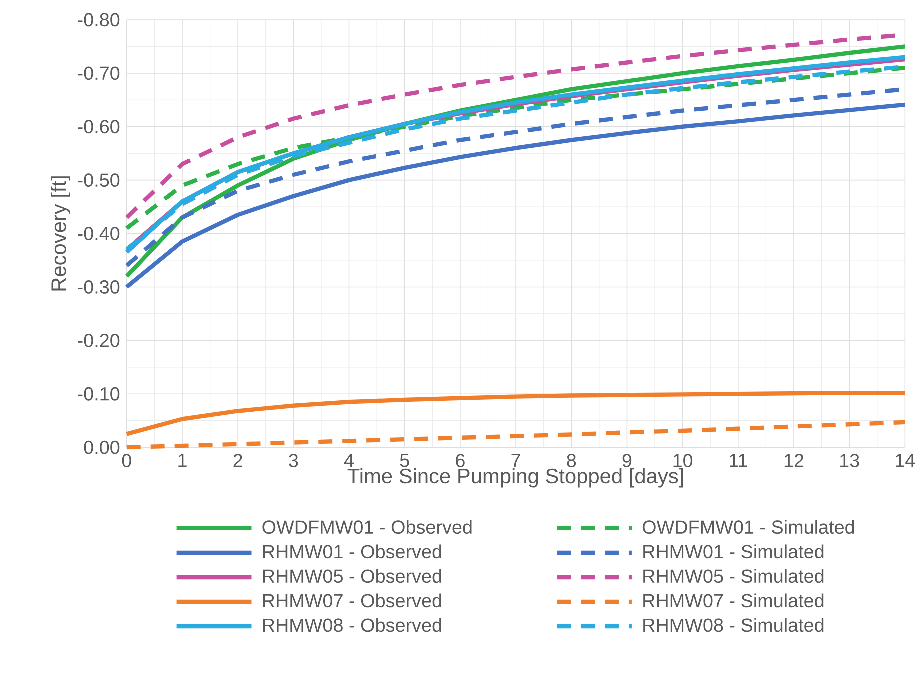 This screenshot has height=696, width=922. What do you see at coordinates (102, 447) in the screenshot?
I see `y-tick-label: 0.00` at bounding box center [102, 447].